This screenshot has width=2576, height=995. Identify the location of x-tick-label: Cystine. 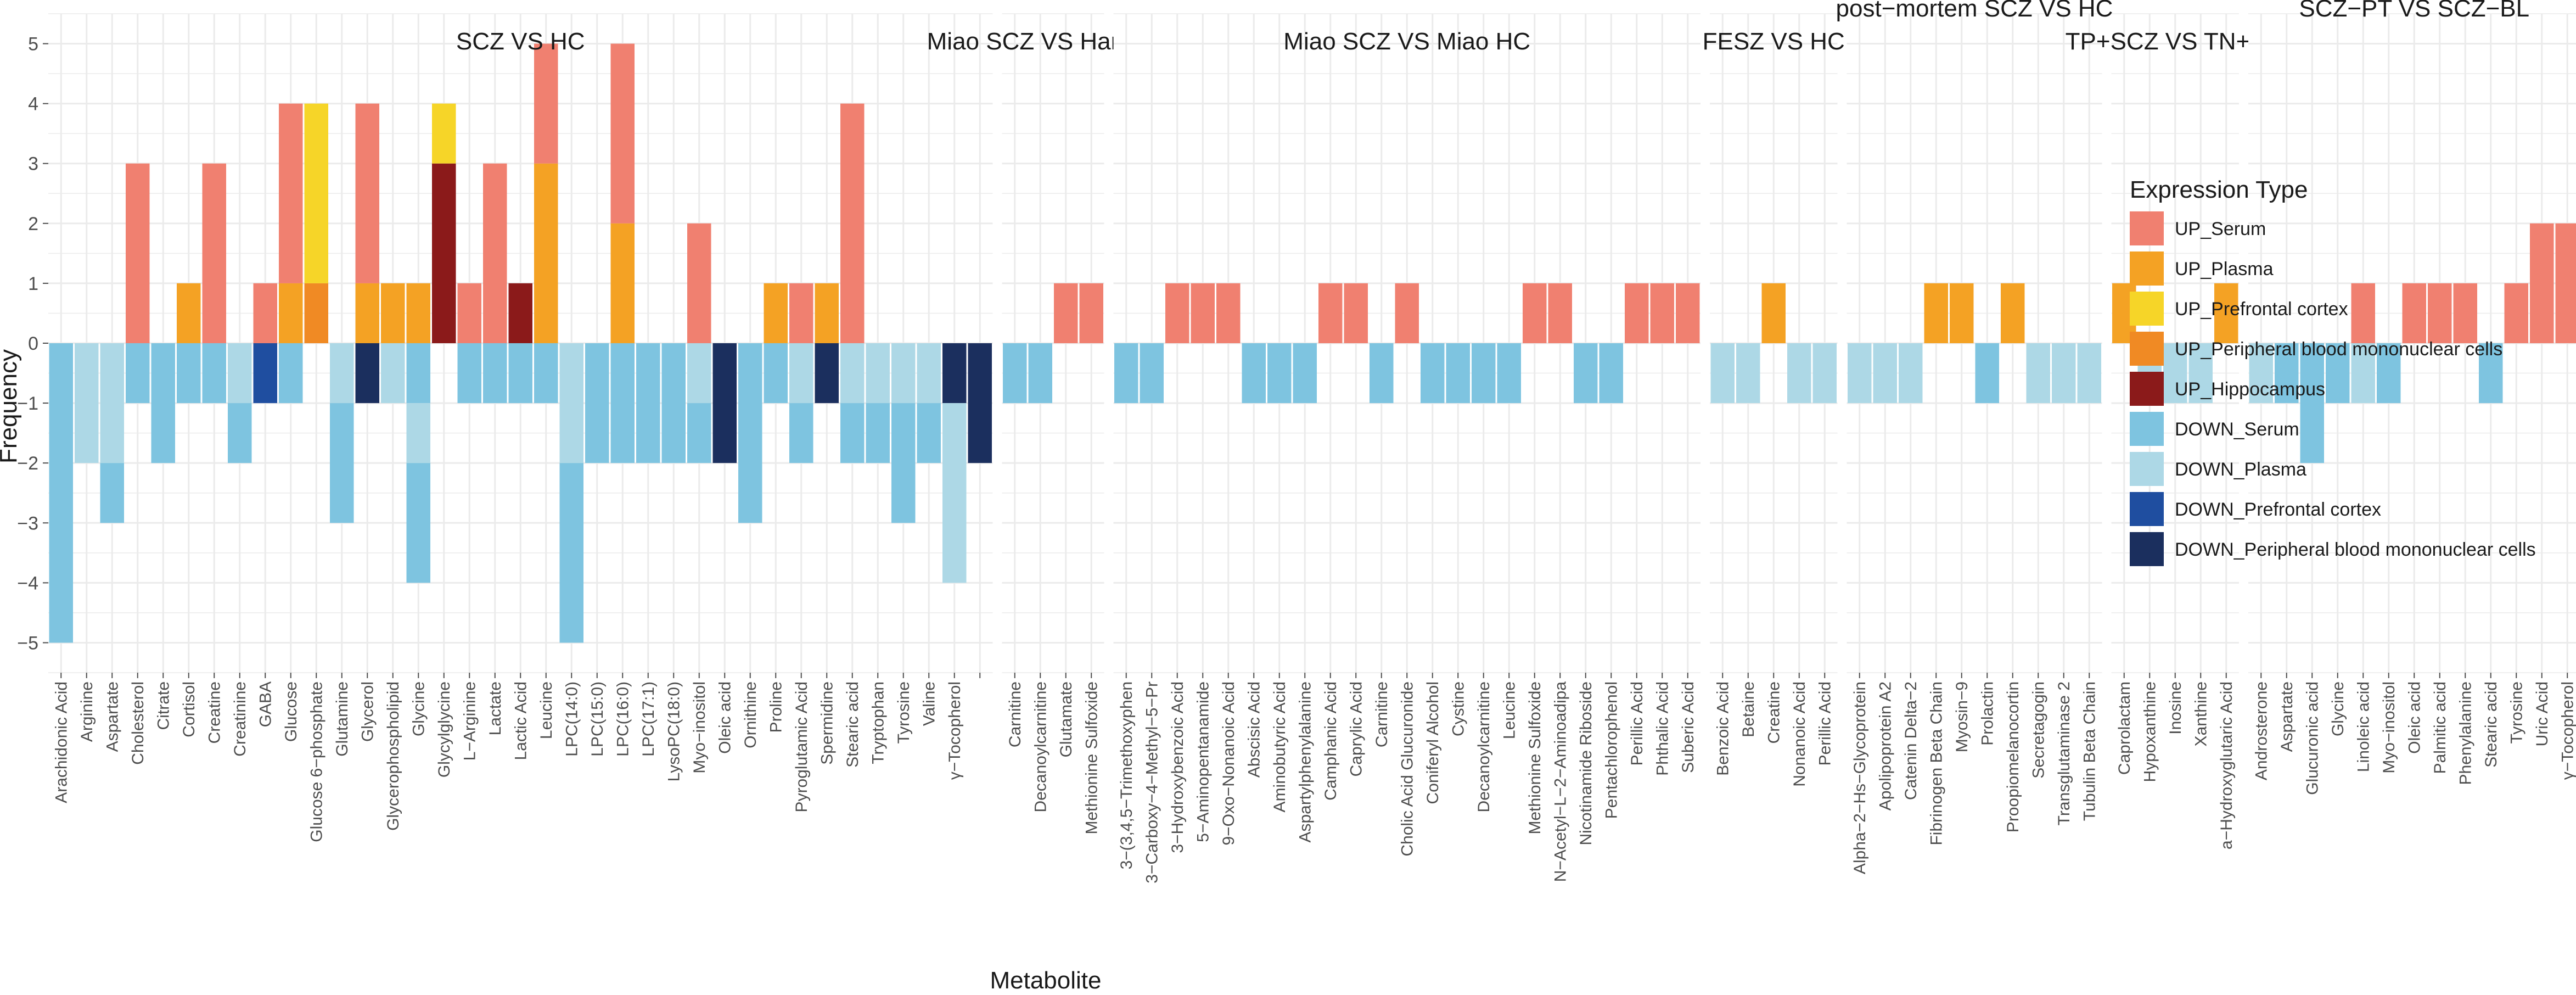
(1458, 708).